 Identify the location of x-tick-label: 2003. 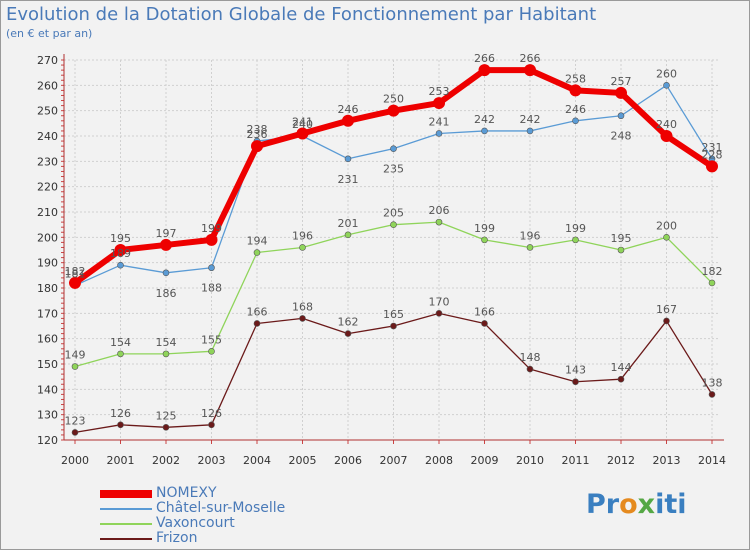
(212, 460).